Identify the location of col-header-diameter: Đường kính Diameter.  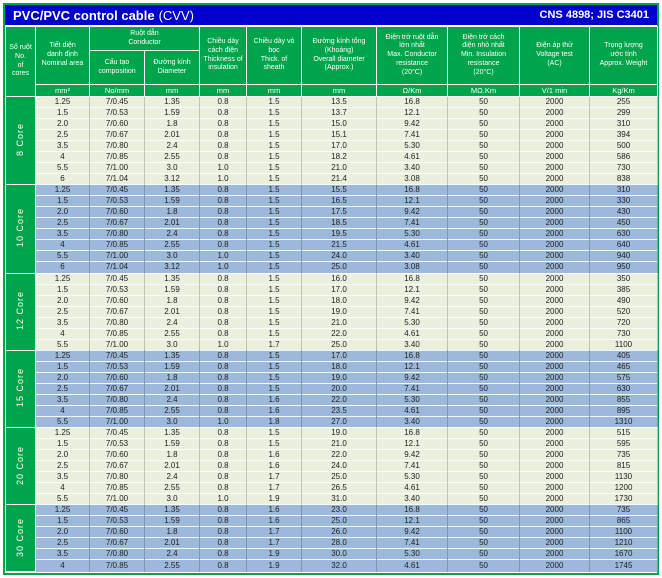
(172, 67).